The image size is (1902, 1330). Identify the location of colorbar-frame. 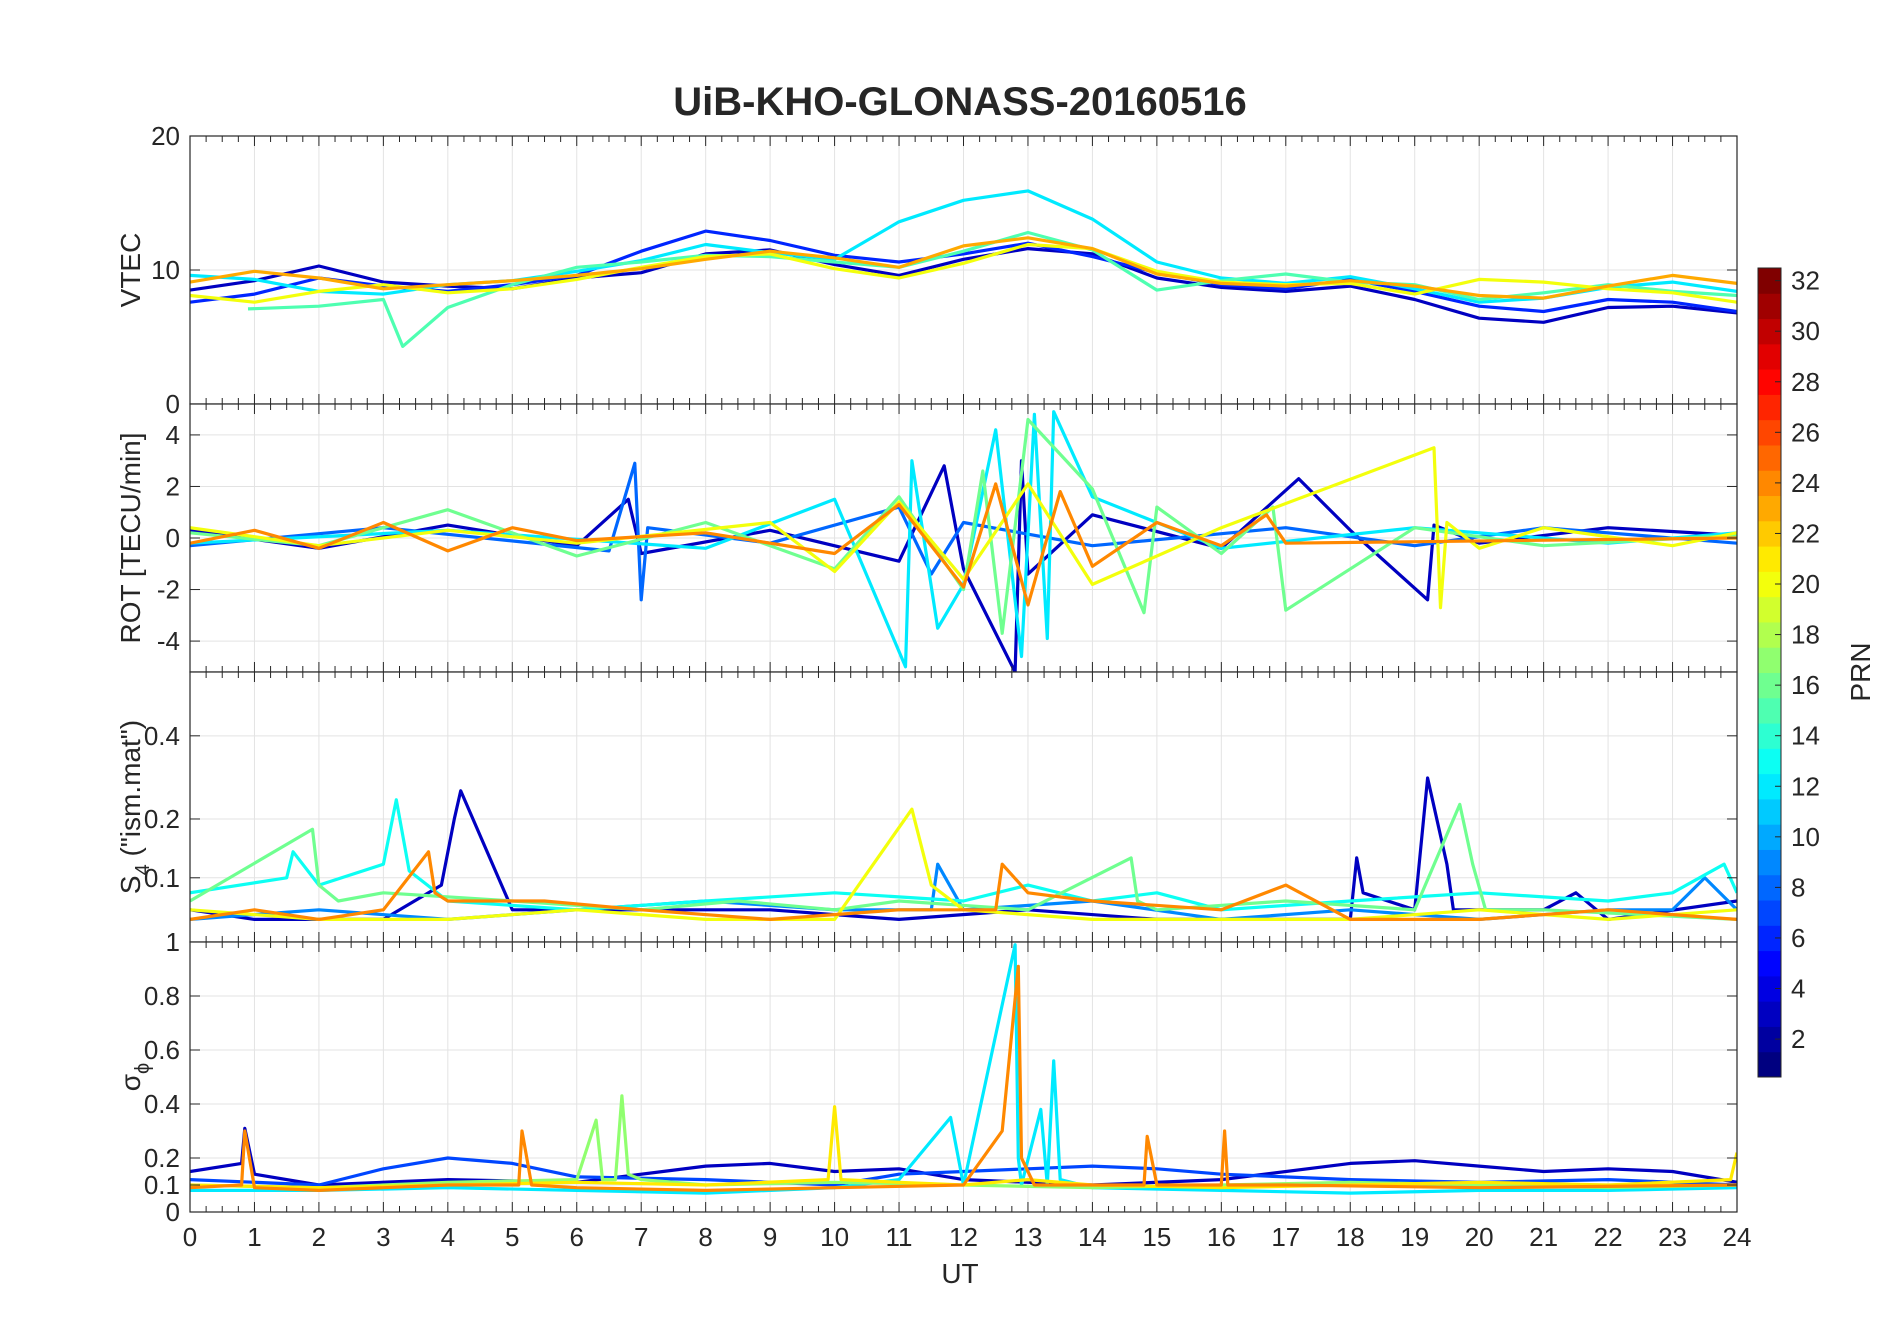
(1769, 672).